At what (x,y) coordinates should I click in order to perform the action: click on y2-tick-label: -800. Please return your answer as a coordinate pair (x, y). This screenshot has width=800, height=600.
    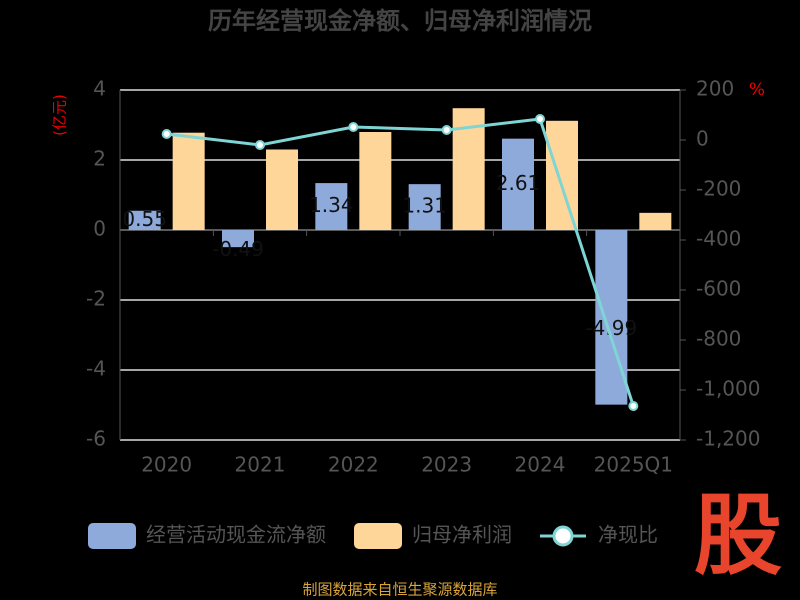
    Looking at the image, I should click on (718, 339).